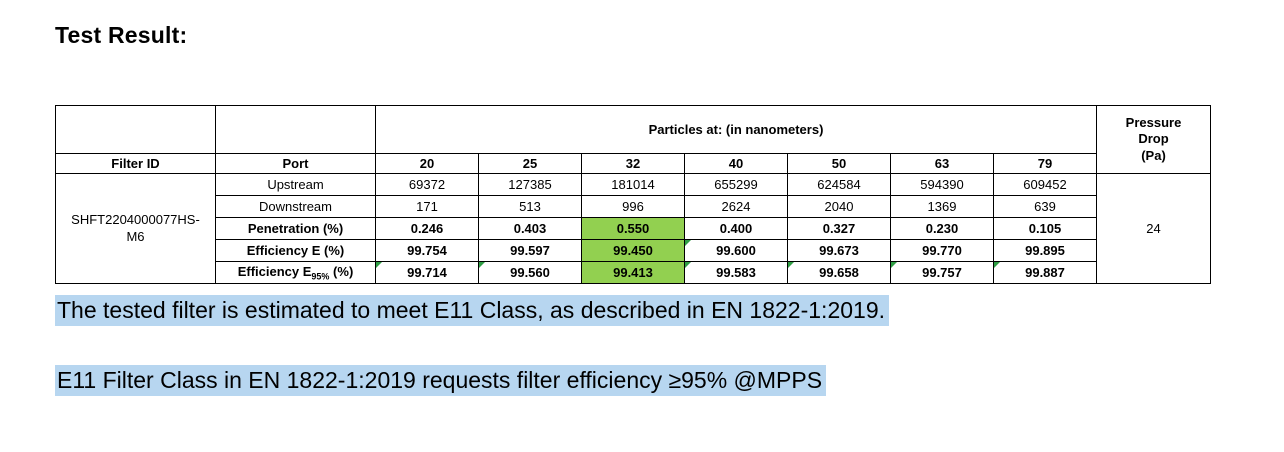 This screenshot has height=452, width=1284. Describe the element at coordinates (320, 276) in the screenshot. I see `row-label-subscript: 95%` at that location.